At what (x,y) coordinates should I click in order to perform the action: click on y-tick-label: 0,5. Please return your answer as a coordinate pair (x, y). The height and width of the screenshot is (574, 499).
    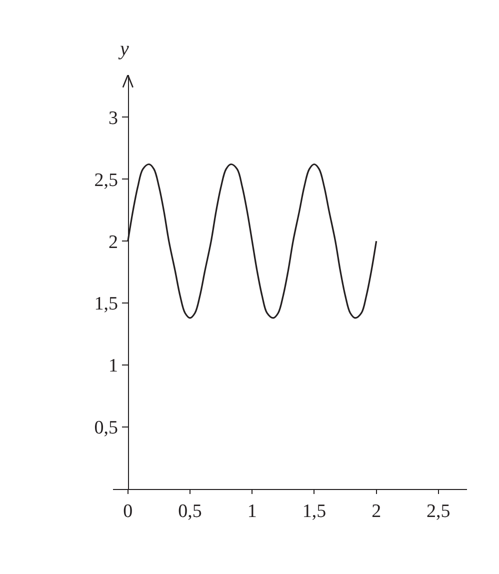
    Looking at the image, I should click on (106, 428).